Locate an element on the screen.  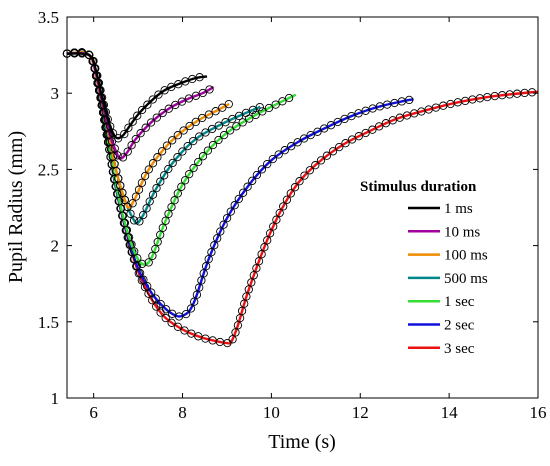
legend-item: 500 ms is located at coordinates (448, 279).